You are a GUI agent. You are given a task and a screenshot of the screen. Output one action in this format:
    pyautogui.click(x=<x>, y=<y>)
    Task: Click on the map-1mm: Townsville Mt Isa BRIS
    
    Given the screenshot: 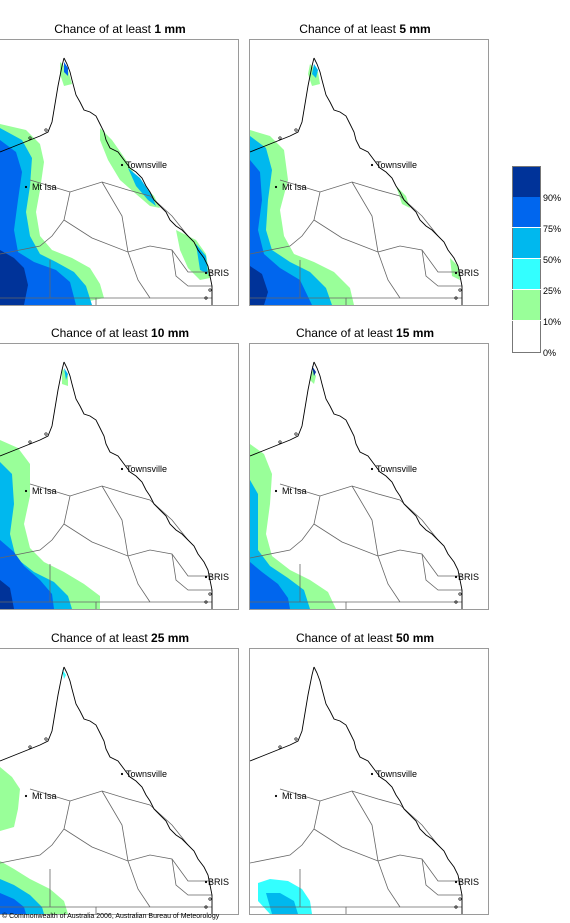 What is the action you would take?
    pyautogui.click(x=114, y=181)
    